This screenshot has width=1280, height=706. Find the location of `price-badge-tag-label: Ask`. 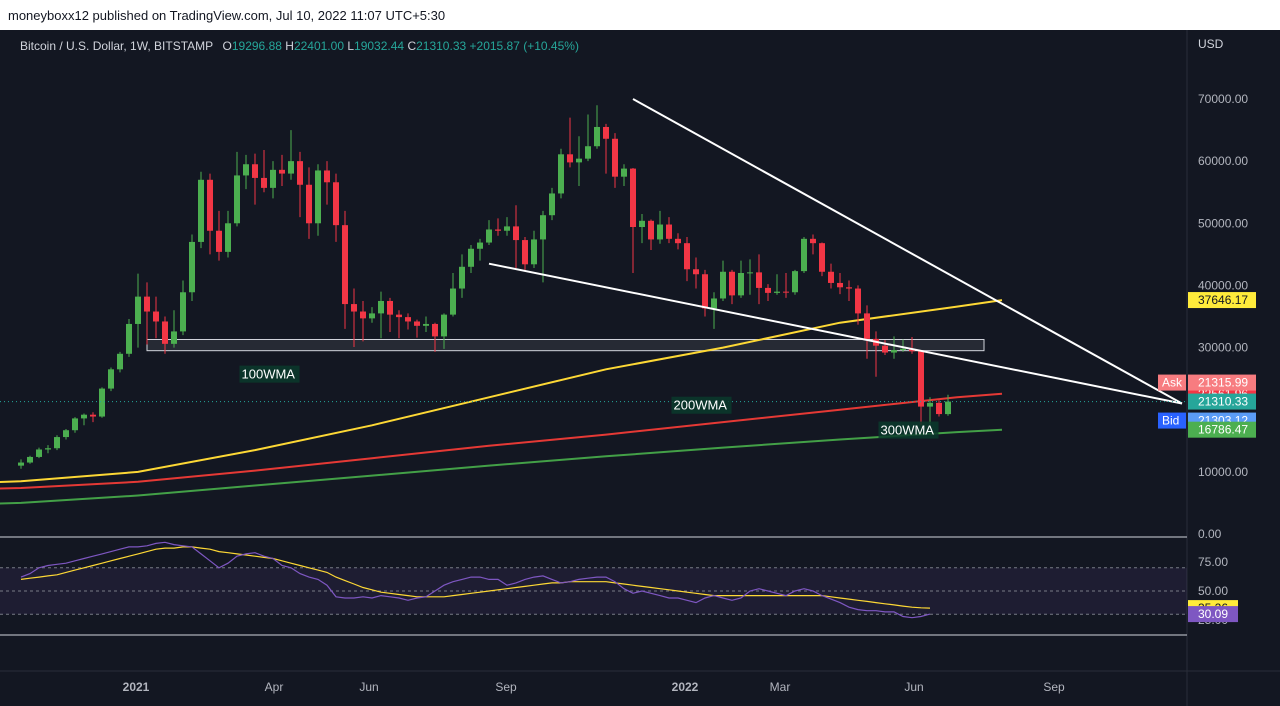

price-badge-tag-label: Ask is located at coordinates (1172, 383).